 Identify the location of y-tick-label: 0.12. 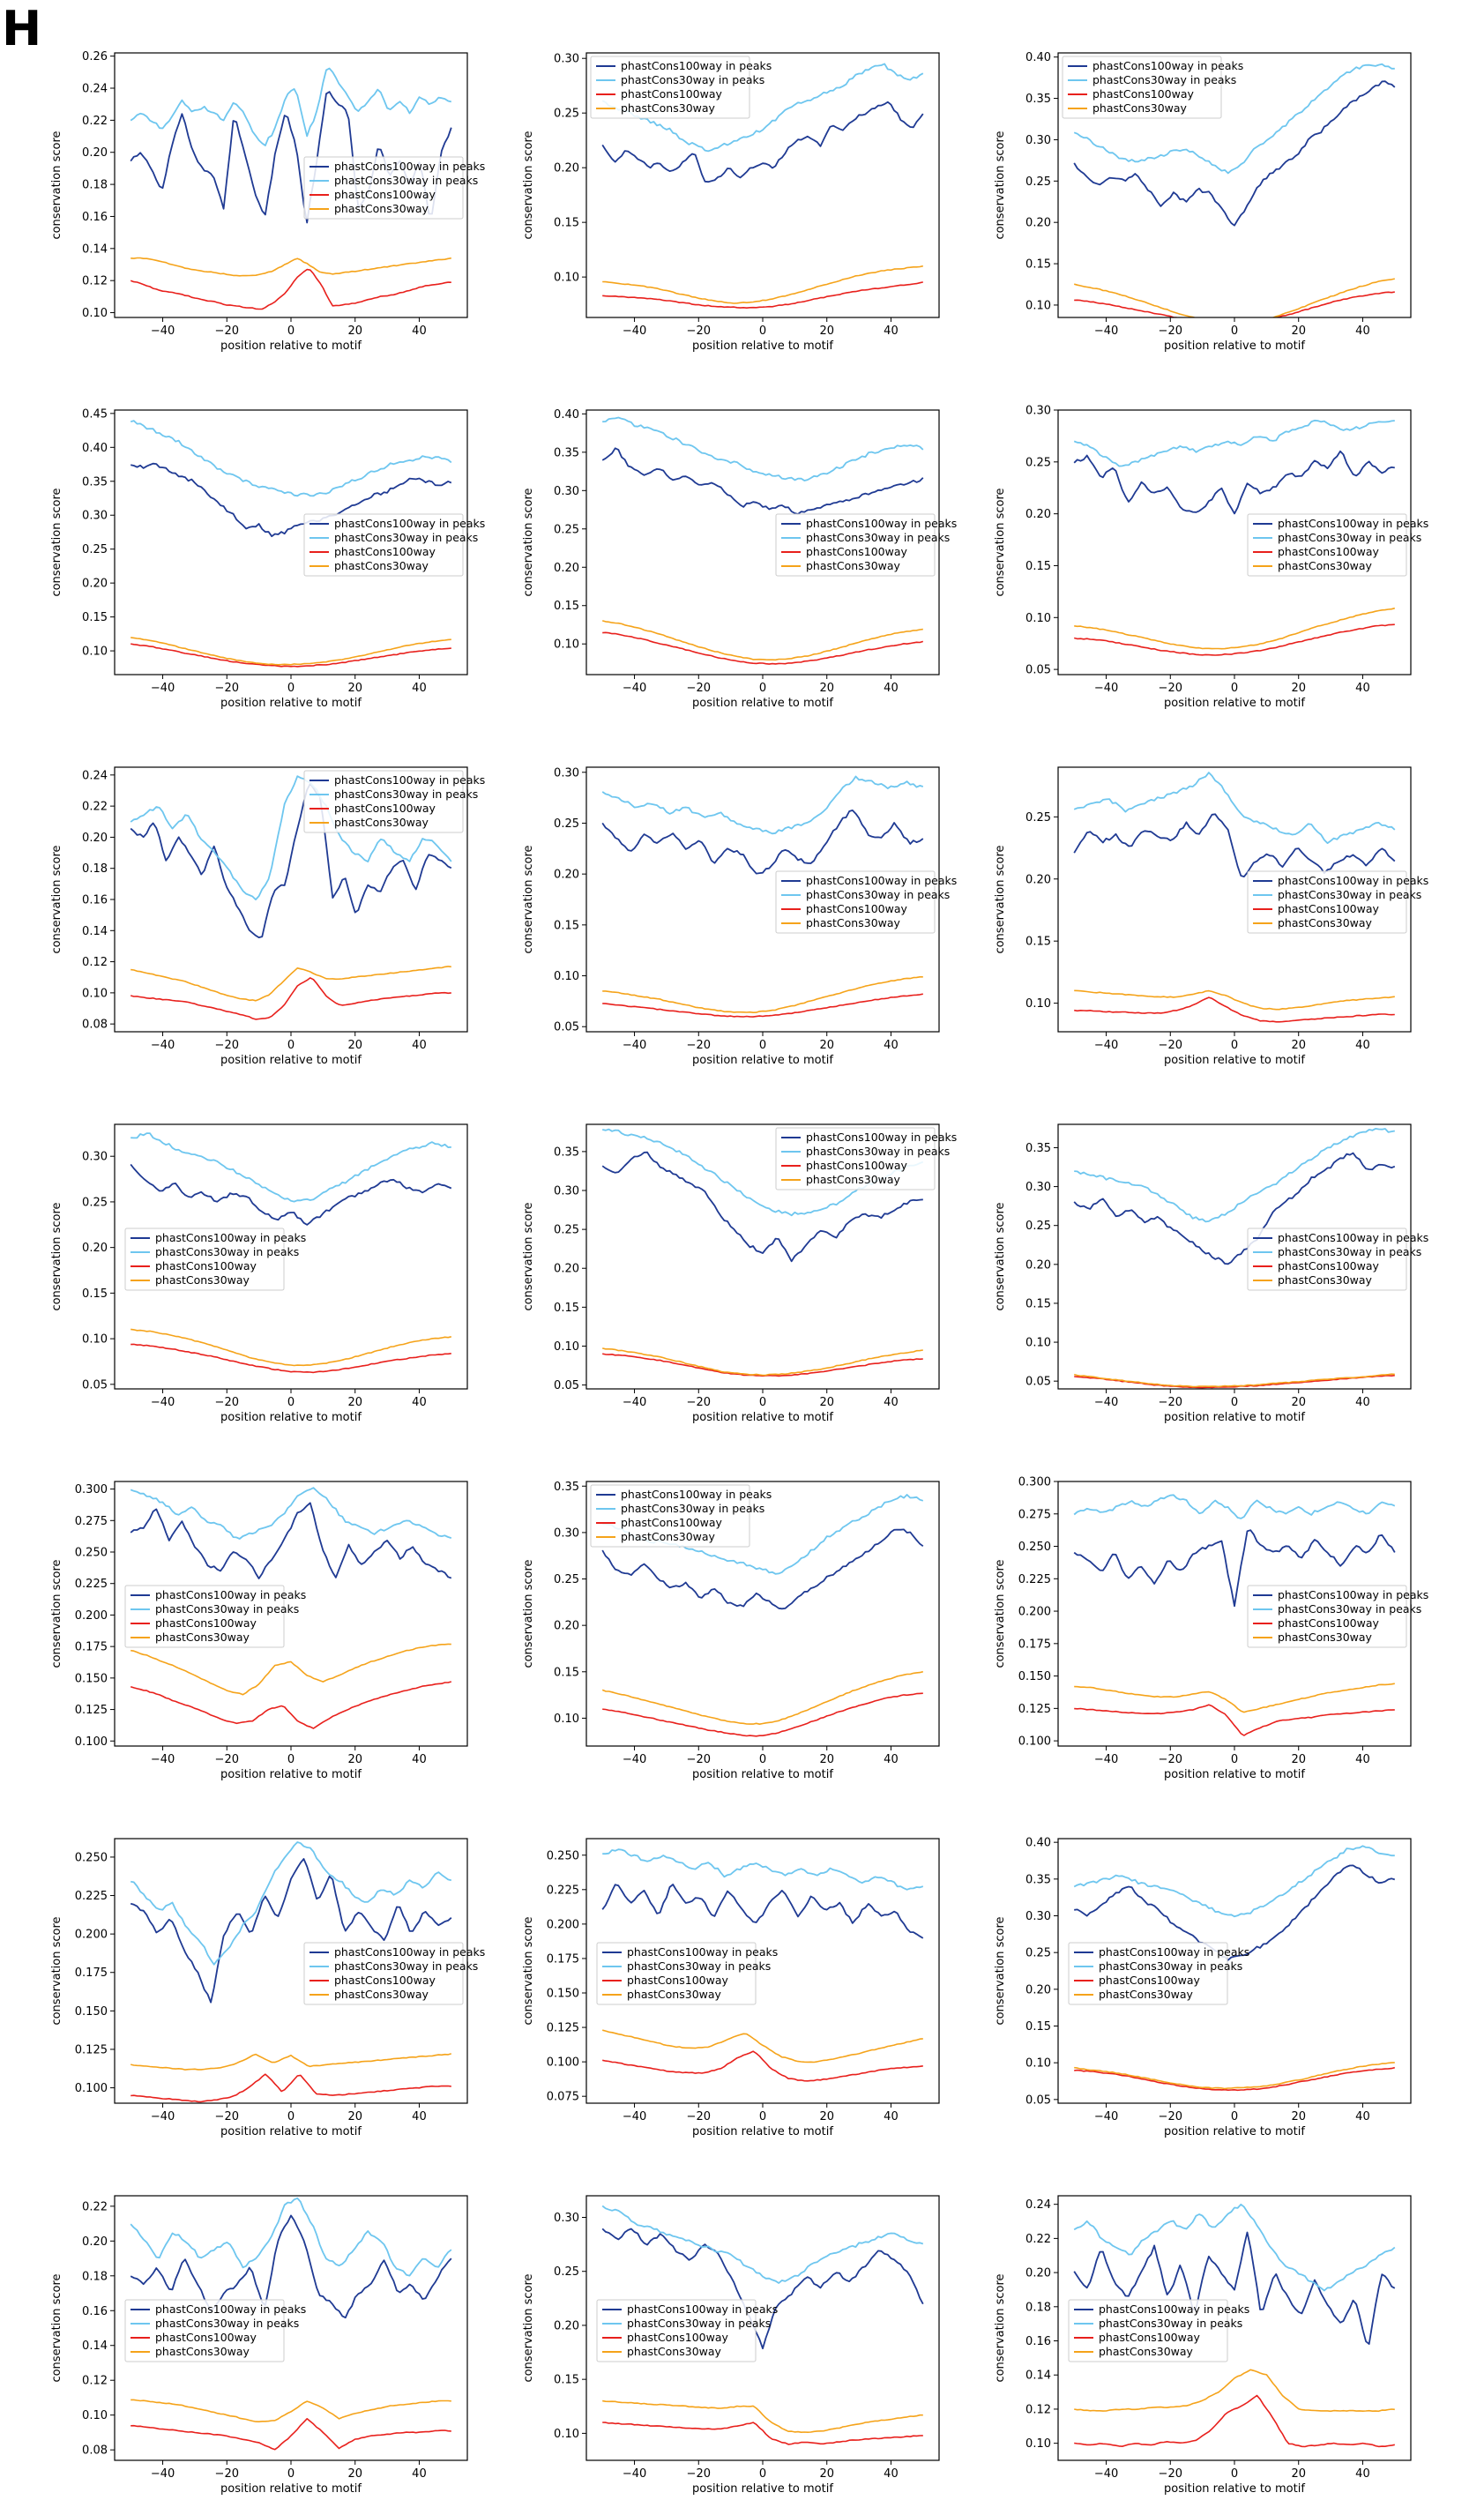
(1038, 2410).